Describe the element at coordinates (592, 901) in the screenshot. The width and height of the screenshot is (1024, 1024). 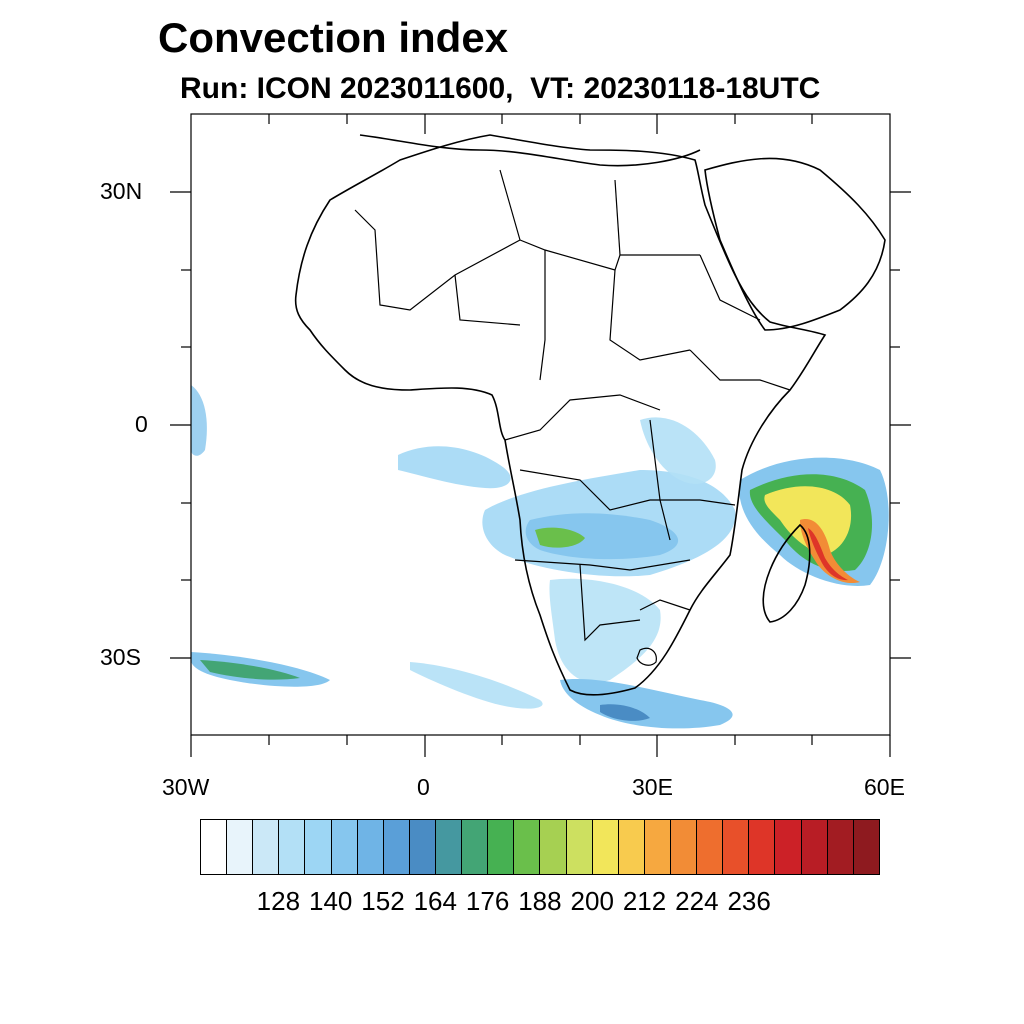
I see `colorbar-label: 200` at that location.